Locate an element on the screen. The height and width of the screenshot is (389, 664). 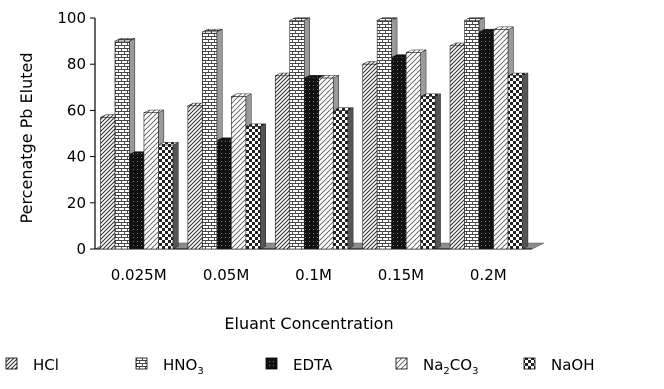
legend-item: HNO3 is located at coordinates (169, 366).